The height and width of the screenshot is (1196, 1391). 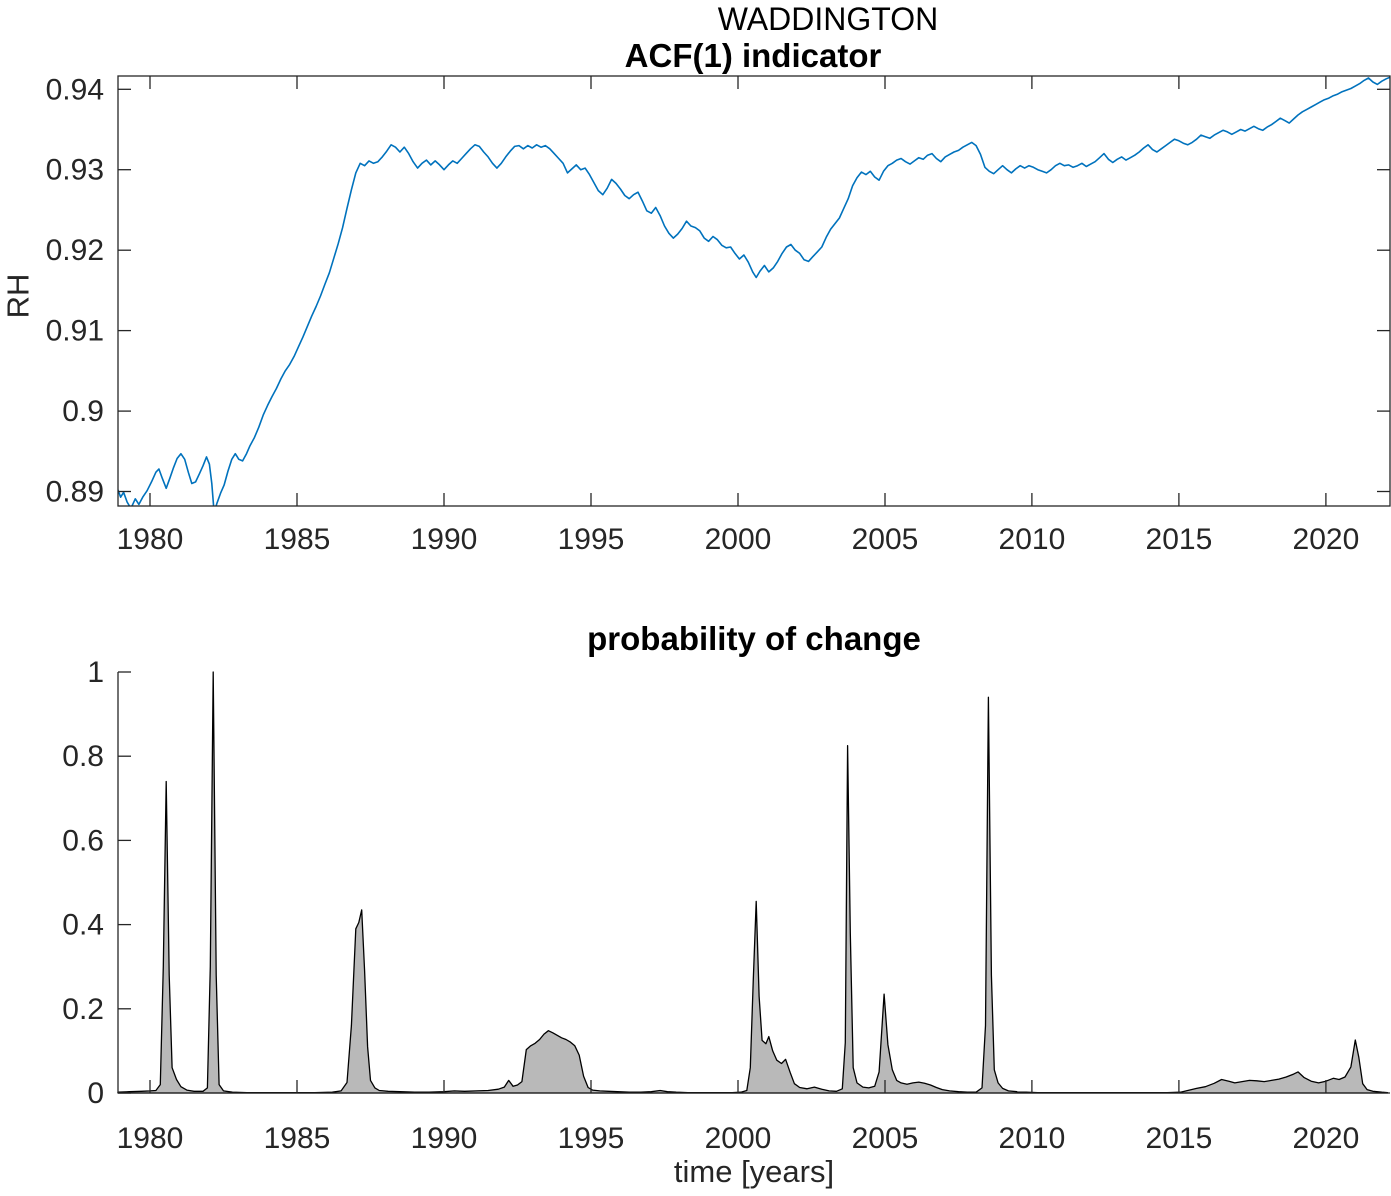 I want to click on y-tick-label: 0.9, so click(x=83, y=411).